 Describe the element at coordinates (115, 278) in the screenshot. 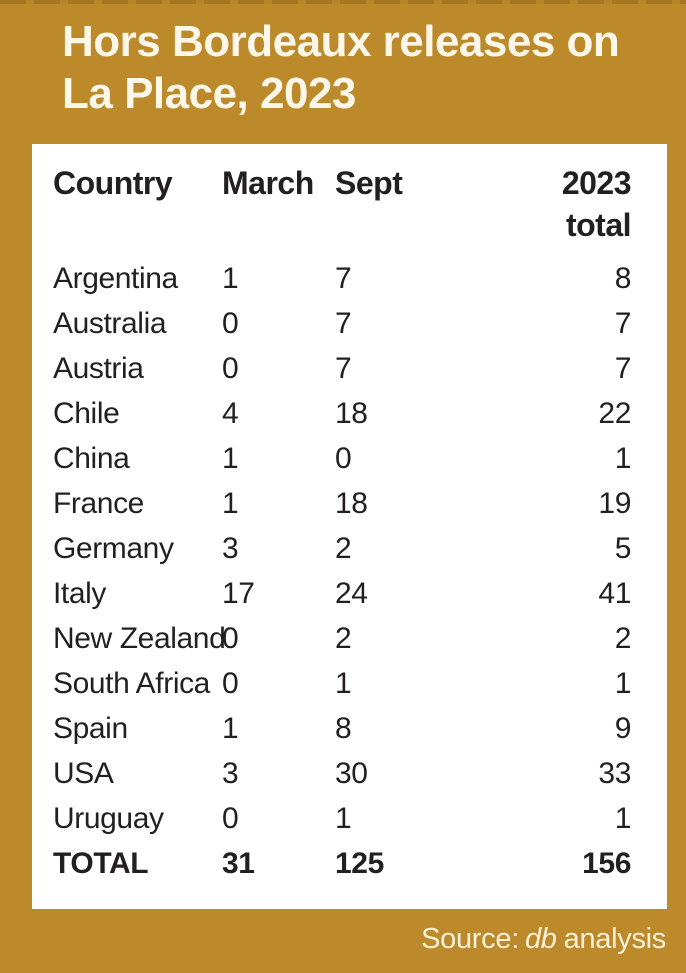

I see `country-cell: Argentina` at that location.